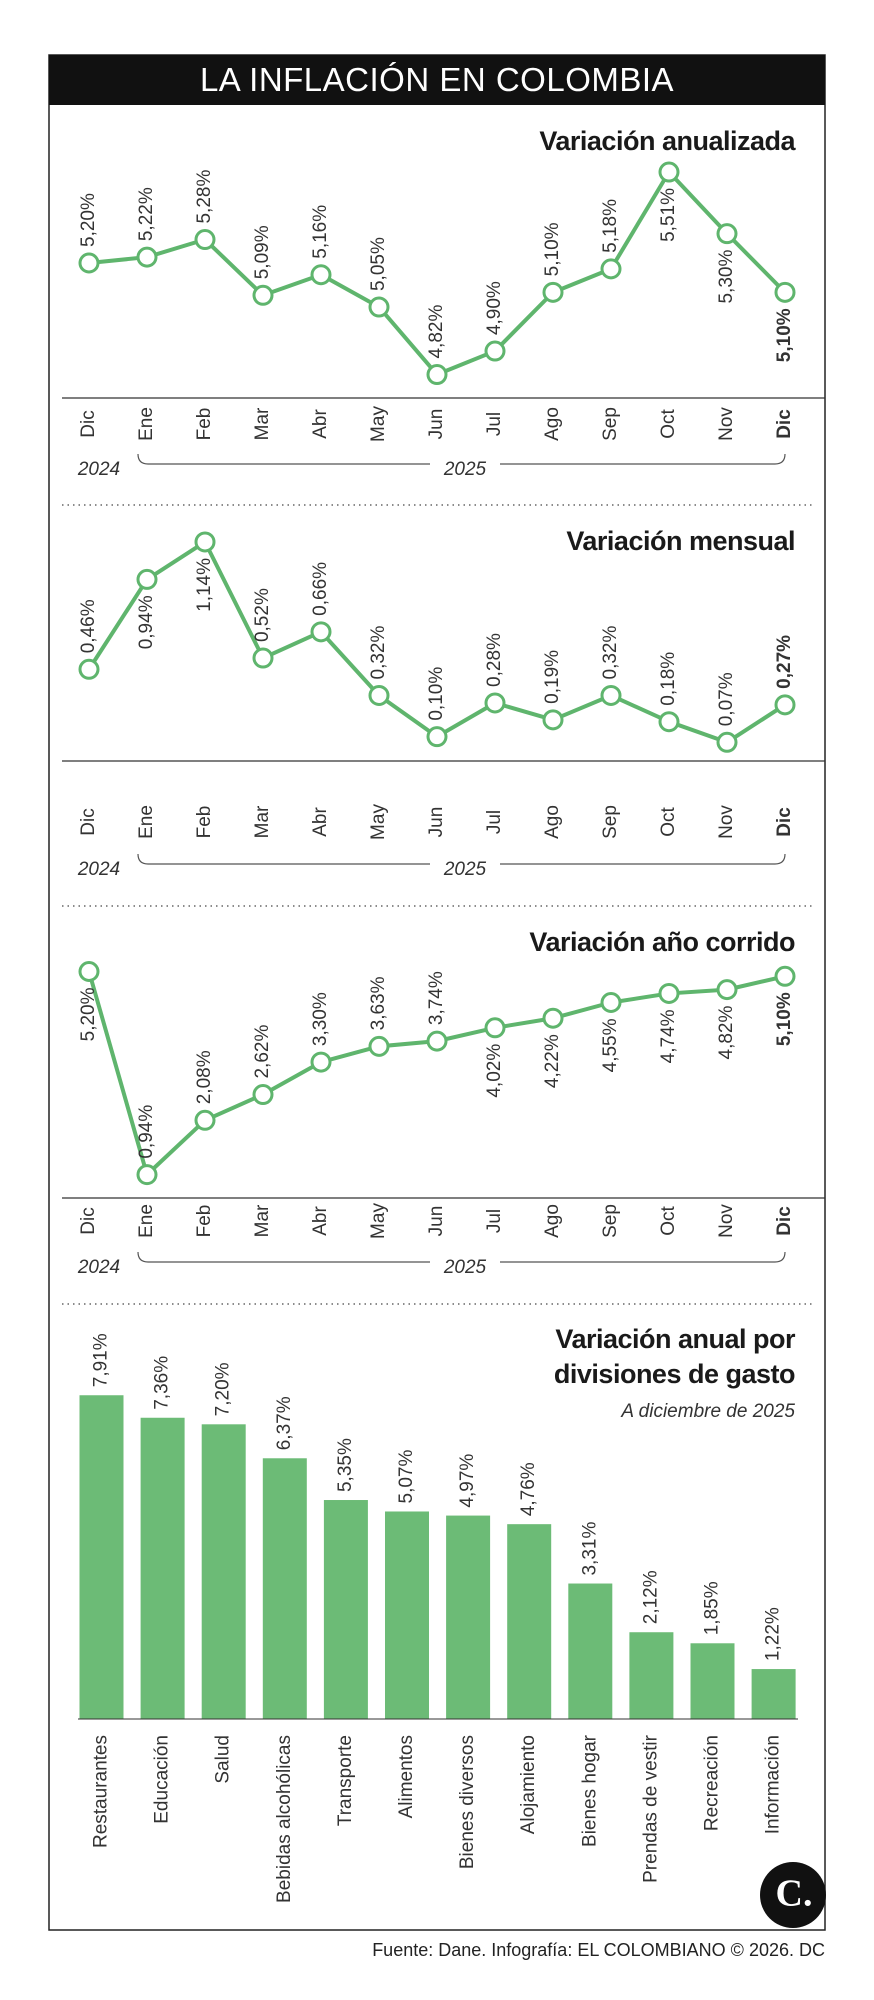 Image resolution: width=874 pixels, height=2000 pixels. Describe the element at coordinates (668, 215) in the screenshot. I see `value-label: 5,51%` at that location.